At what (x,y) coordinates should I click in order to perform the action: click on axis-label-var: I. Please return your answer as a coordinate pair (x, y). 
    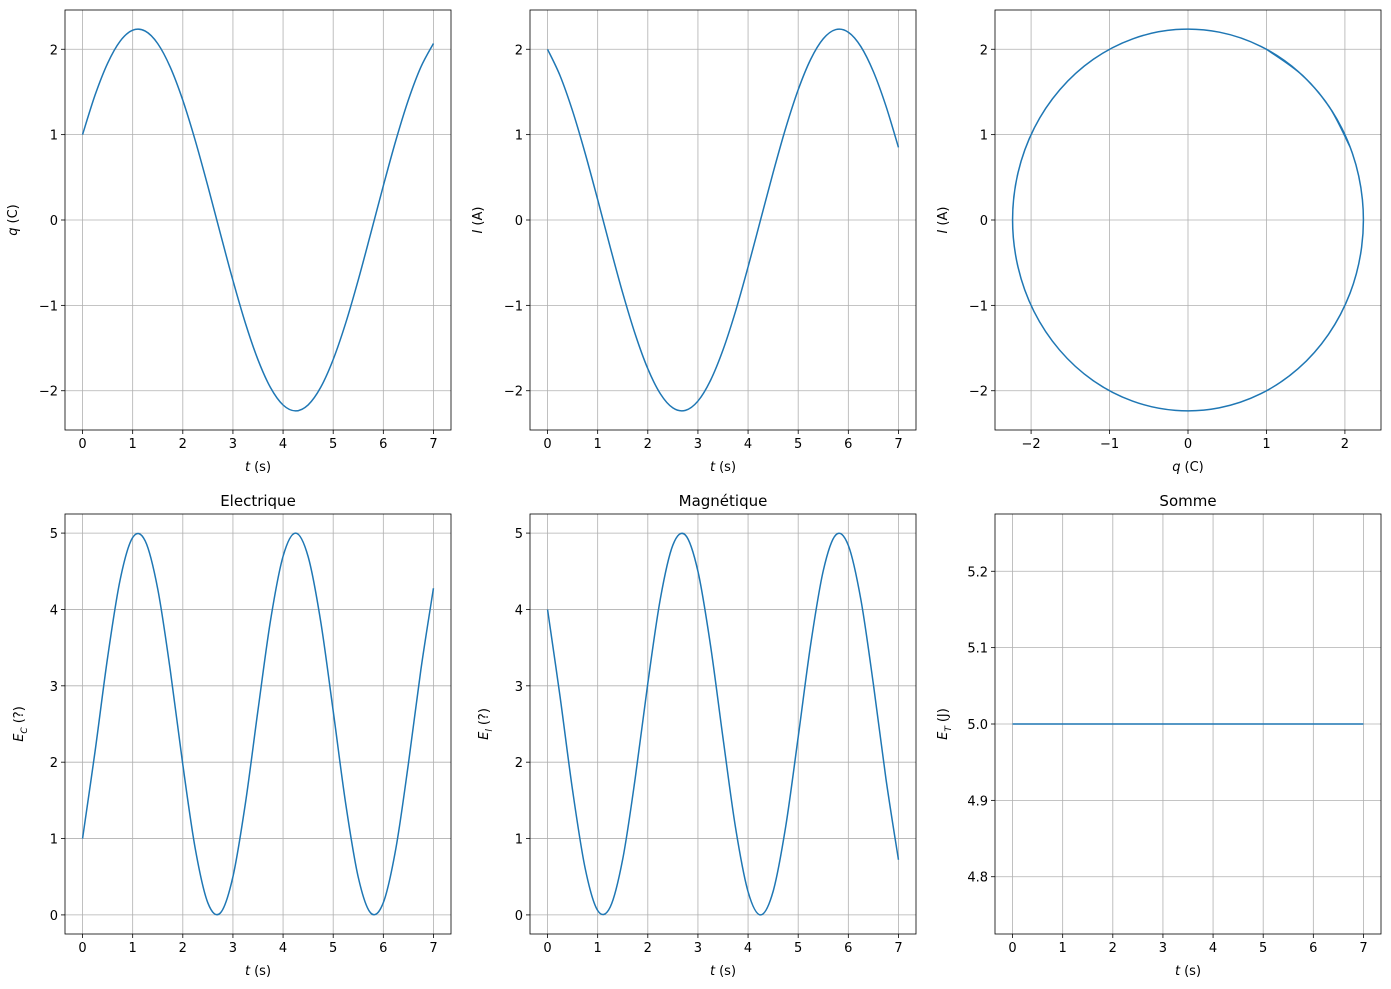
    Looking at the image, I should click on (478, 231).